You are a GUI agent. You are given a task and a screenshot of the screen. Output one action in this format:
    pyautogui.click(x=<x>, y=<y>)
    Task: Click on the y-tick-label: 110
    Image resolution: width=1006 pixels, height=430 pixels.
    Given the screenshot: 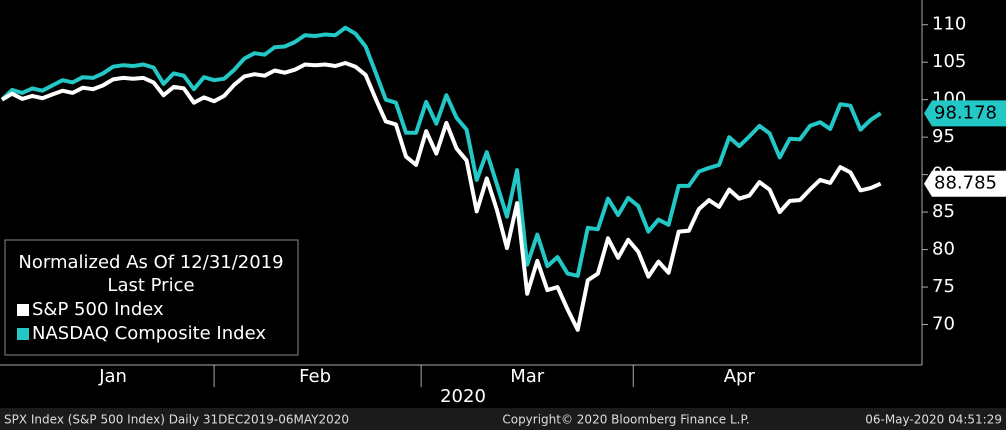 What is the action you would take?
    pyautogui.click(x=949, y=24)
    